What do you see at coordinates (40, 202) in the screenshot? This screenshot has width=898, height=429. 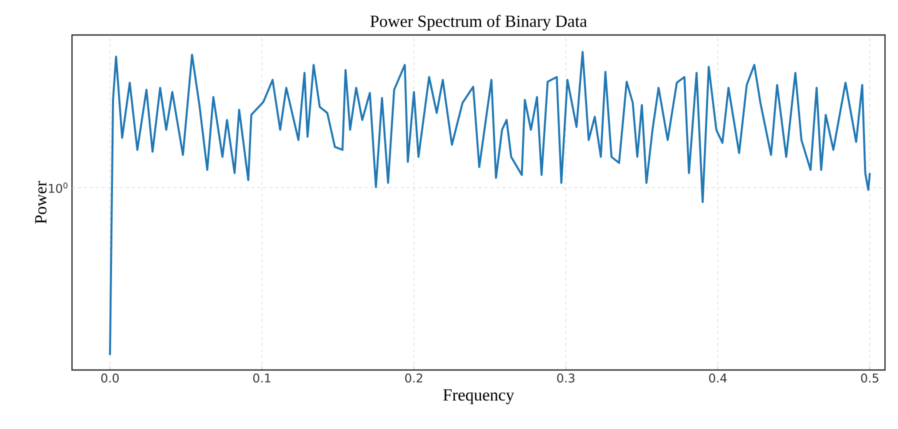 I see `y-axis-title: Power` at bounding box center [40, 202].